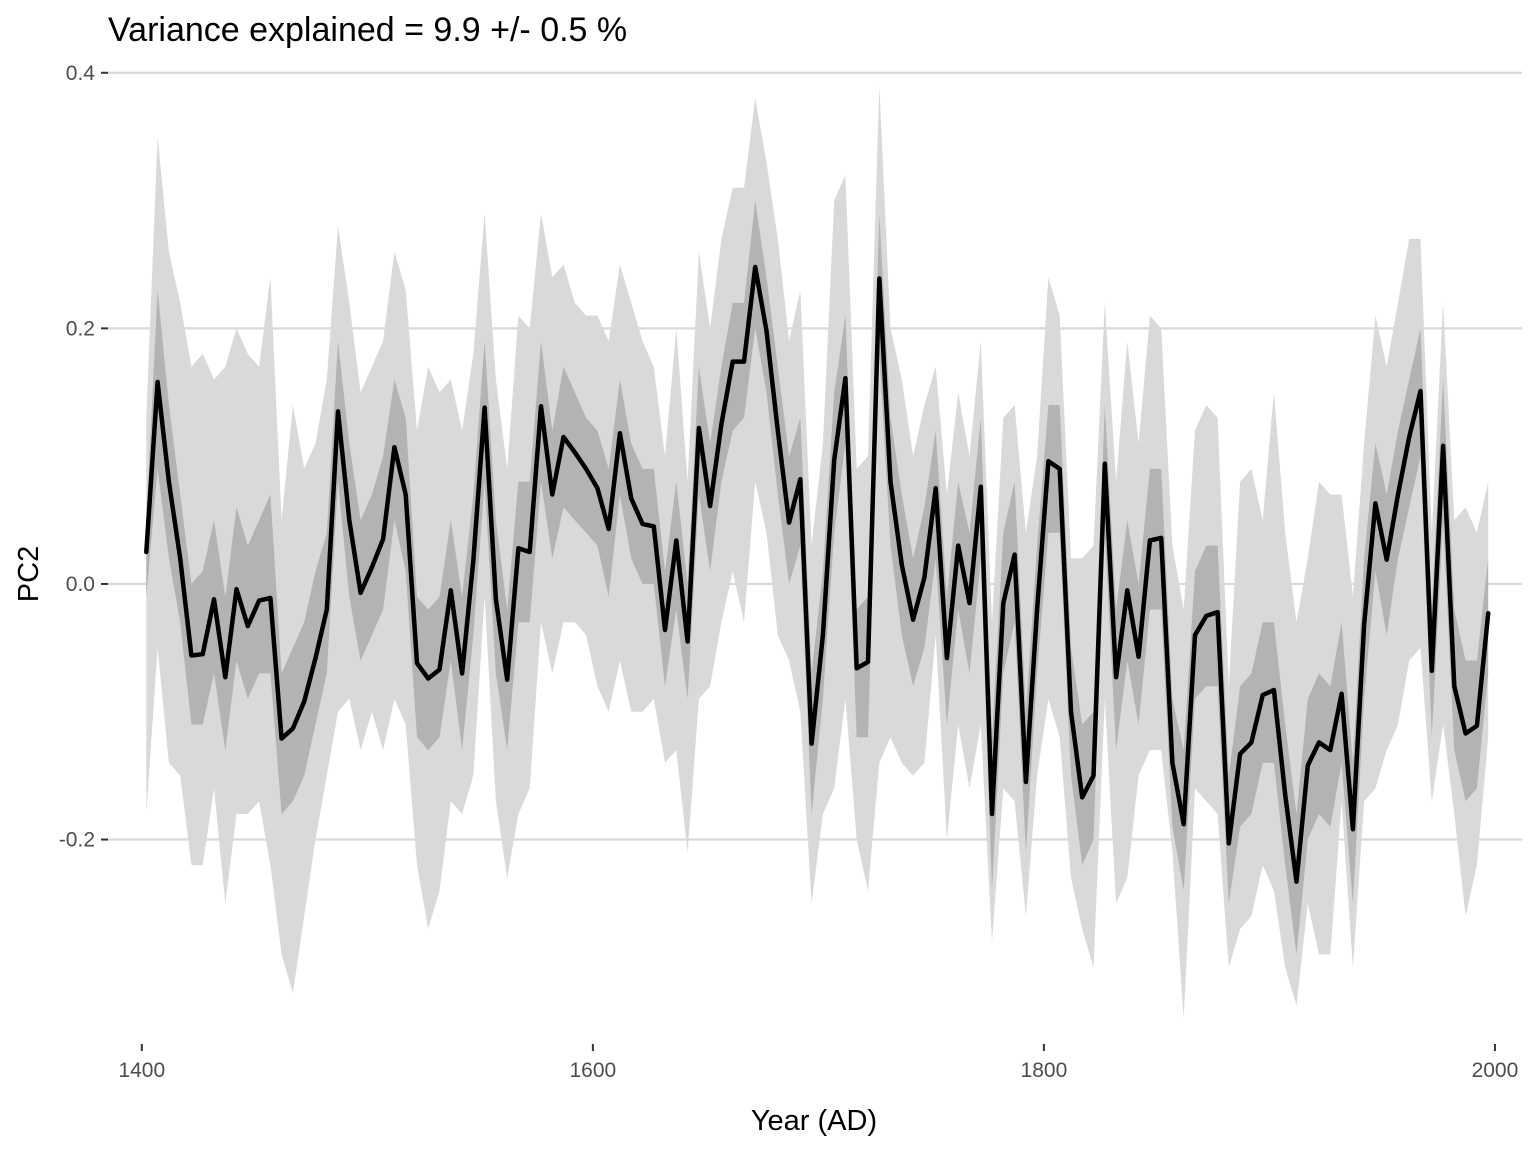 This screenshot has height=1152, width=1536. I want to click on x-tick-label-1: 1600, so click(593, 1070).